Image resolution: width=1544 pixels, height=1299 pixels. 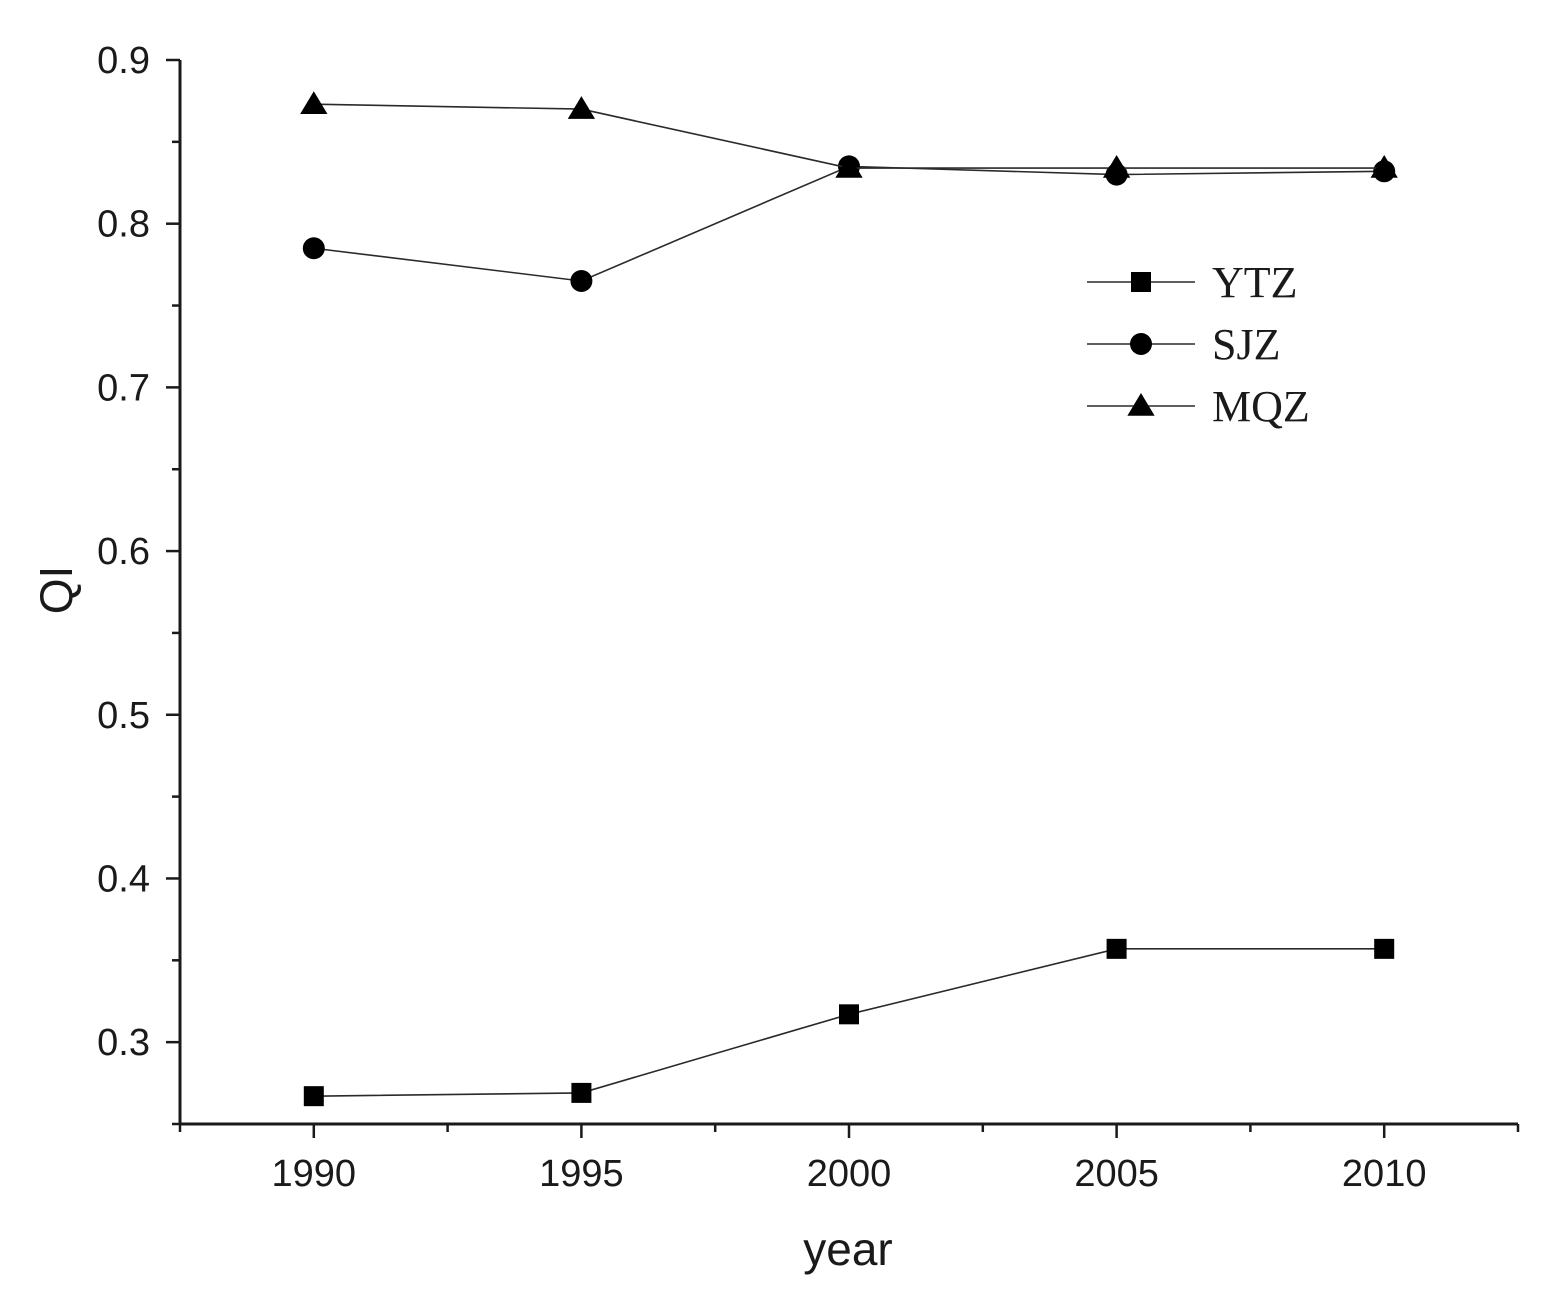 I want to click on x-tick-label: 2000, so click(x=849, y=1174).